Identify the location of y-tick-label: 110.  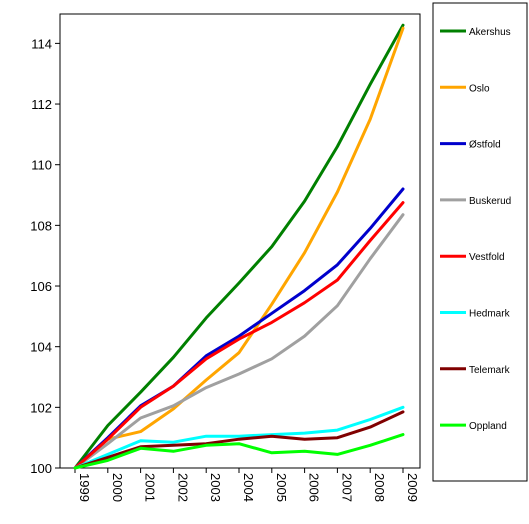
(41, 165).